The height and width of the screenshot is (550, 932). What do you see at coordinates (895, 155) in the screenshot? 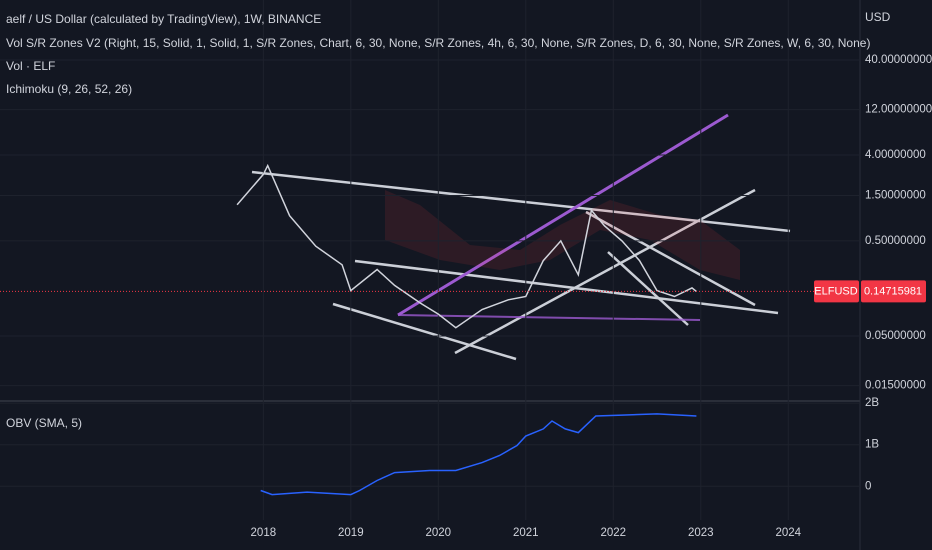
I see `y-tick-label: 4.00000000` at bounding box center [895, 155].